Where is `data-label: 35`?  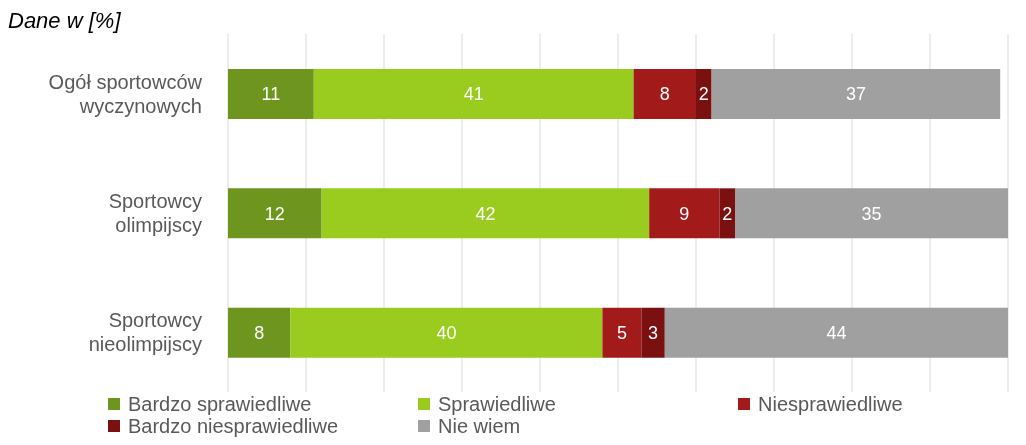
data-label: 35 is located at coordinates (871, 213).